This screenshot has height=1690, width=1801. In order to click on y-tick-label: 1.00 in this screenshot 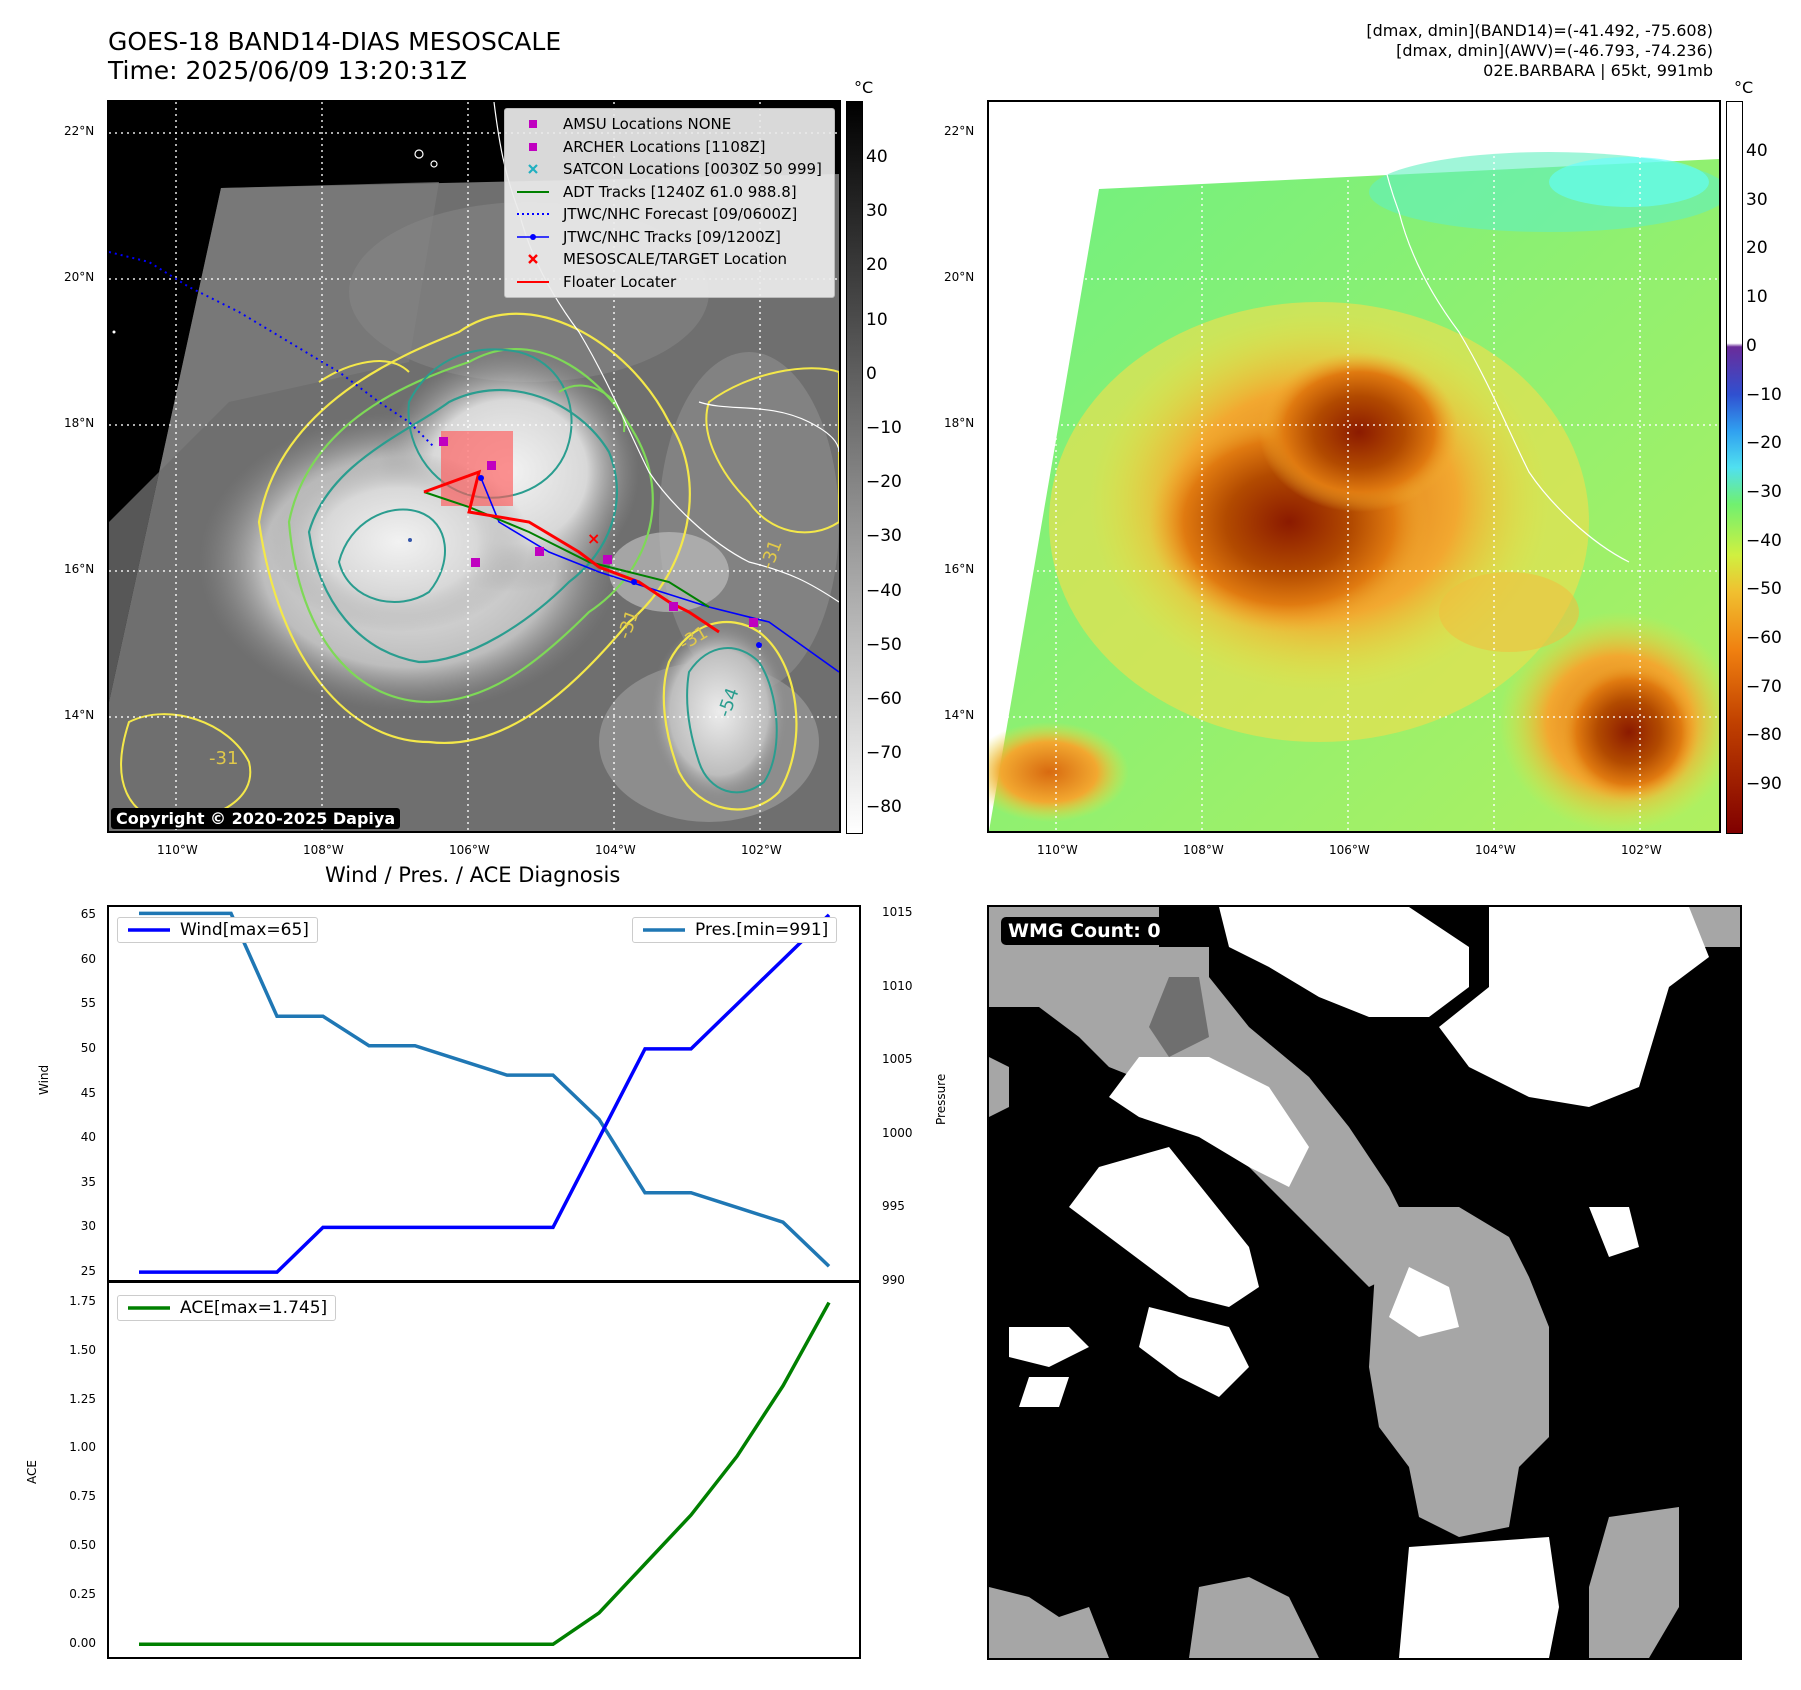, I will do `click(82, 1447)`.